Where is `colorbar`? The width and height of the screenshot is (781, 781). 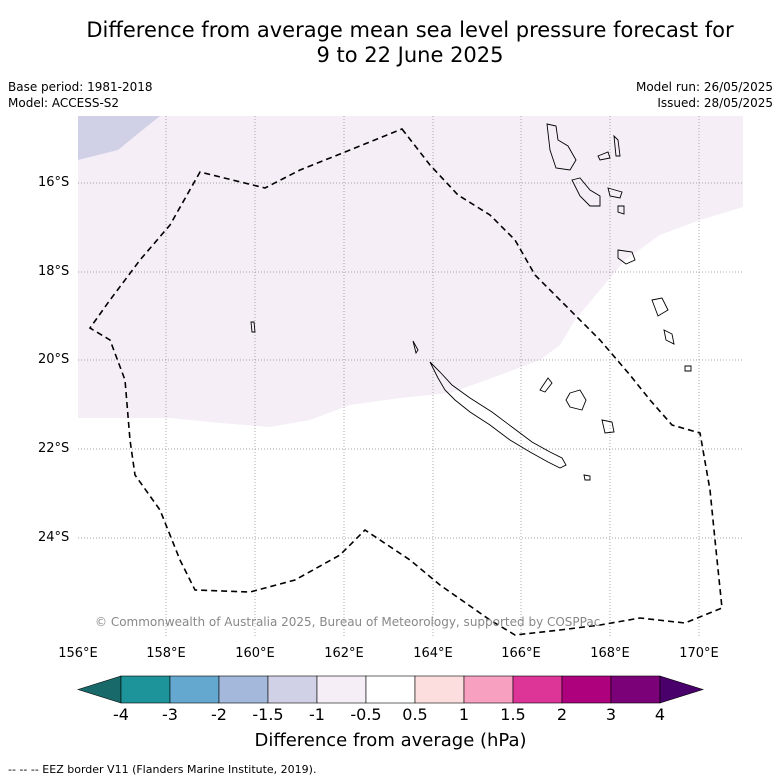 colorbar is located at coordinates (390, 689).